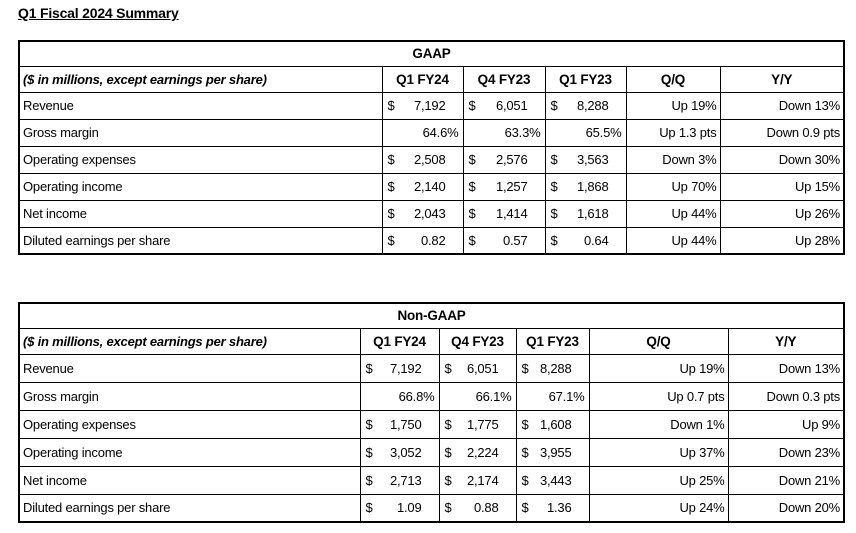 The image size is (856, 533). What do you see at coordinates (592, 159) in the screenshot?
I see `cell-value: 3,563` at bounding box center [592, 159].